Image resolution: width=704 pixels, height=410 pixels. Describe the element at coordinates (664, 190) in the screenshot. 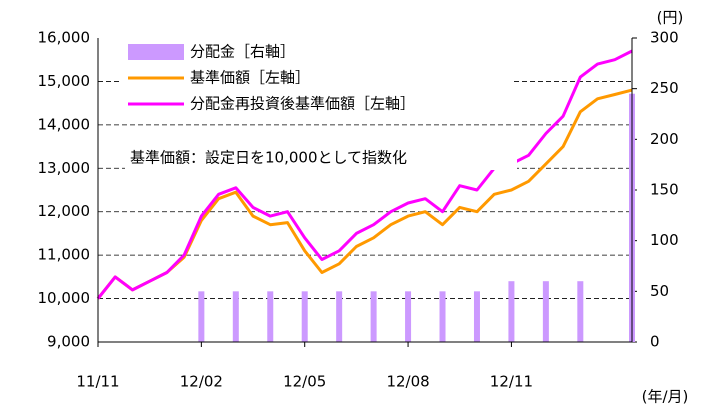

I see `y2-tick-label: 150` at that location.